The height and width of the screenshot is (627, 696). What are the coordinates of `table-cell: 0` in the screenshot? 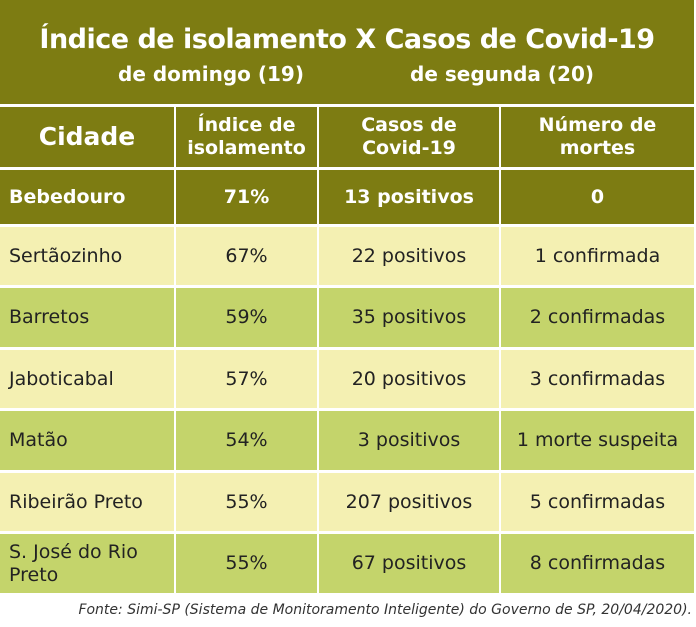 It's located at (597, 197).